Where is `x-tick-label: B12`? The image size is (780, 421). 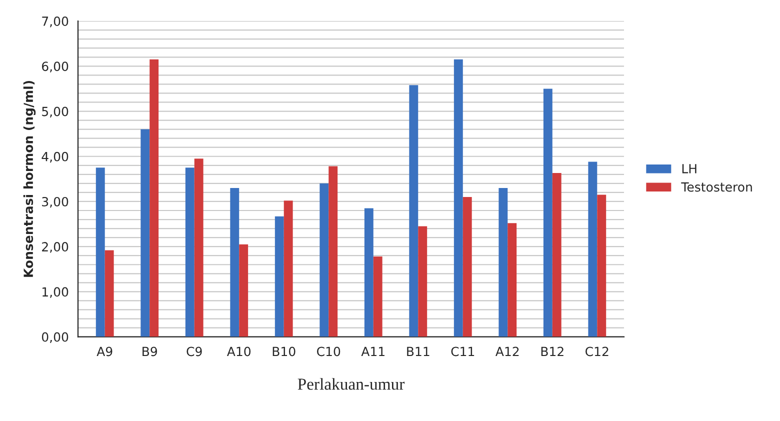
x-tick-label: B12 is located at coordinates (552, 351).